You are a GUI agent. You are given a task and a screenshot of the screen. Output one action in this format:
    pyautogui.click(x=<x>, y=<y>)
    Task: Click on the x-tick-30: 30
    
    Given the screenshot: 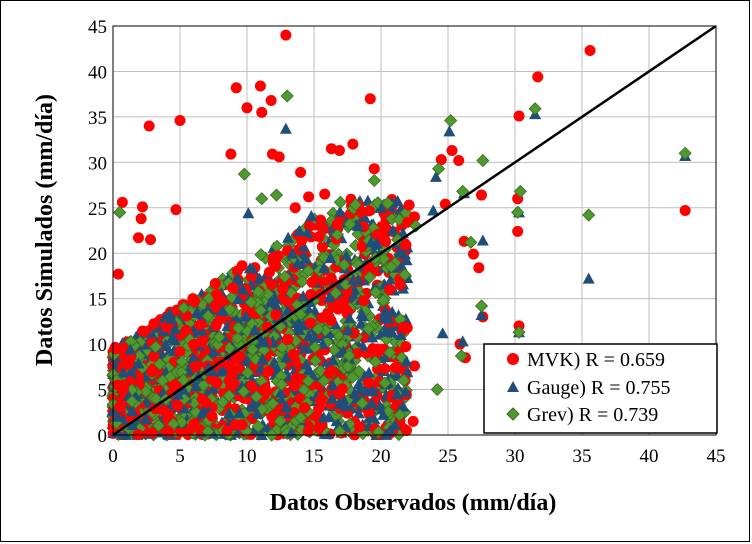 What is the action you would take?
    pyautogui.click(x=515, y=456)
    